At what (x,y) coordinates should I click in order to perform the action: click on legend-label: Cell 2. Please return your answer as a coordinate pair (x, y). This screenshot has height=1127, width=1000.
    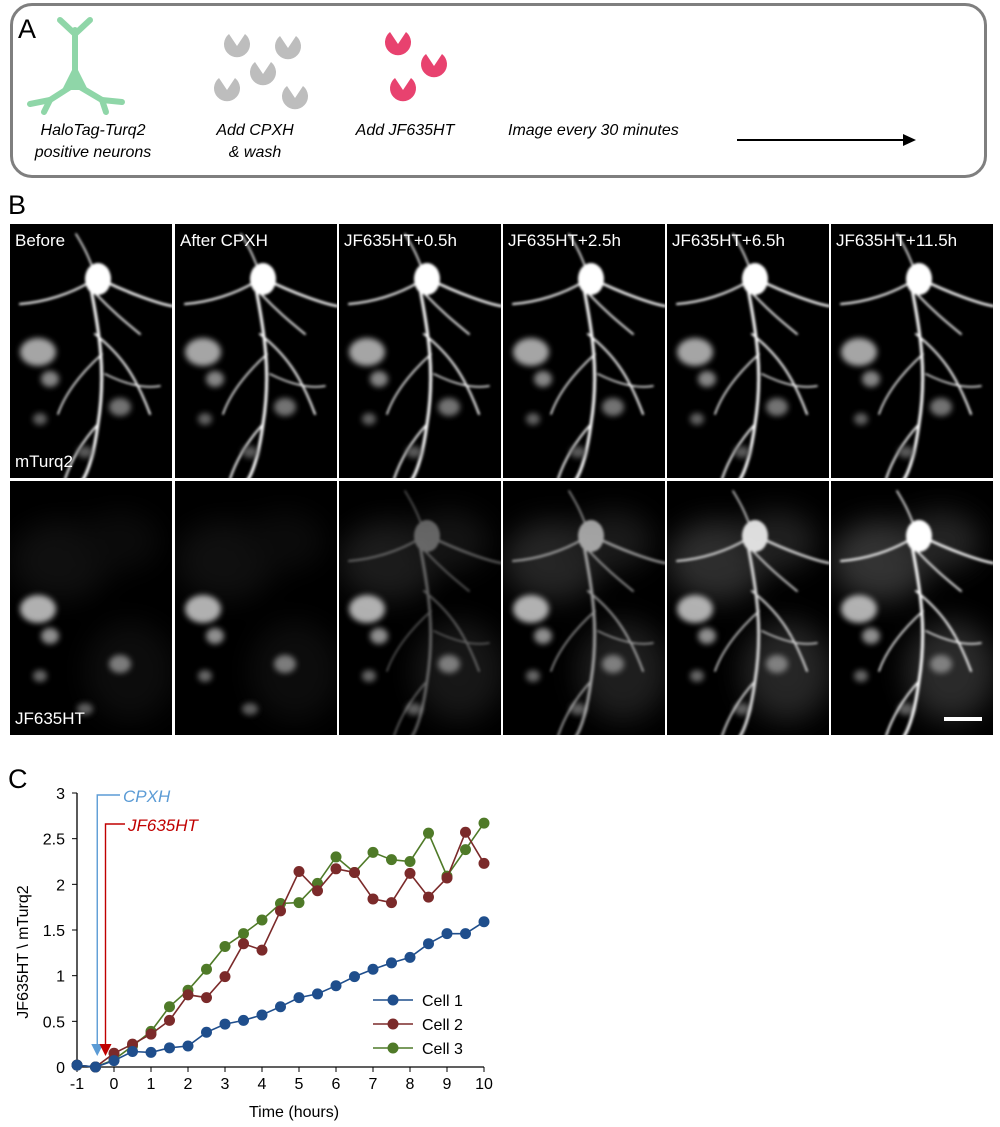
    Looking at the image, I should click on (442, 1025).